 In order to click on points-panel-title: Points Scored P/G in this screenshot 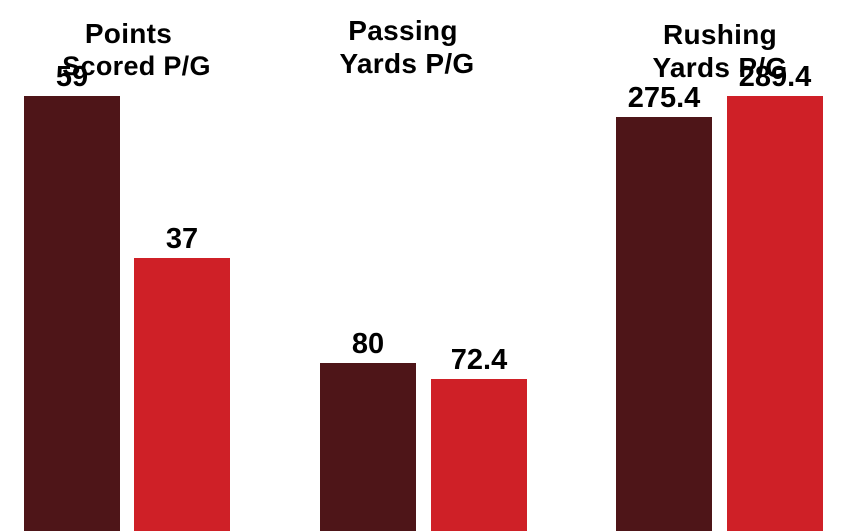, I will do `click(130, 50)`.